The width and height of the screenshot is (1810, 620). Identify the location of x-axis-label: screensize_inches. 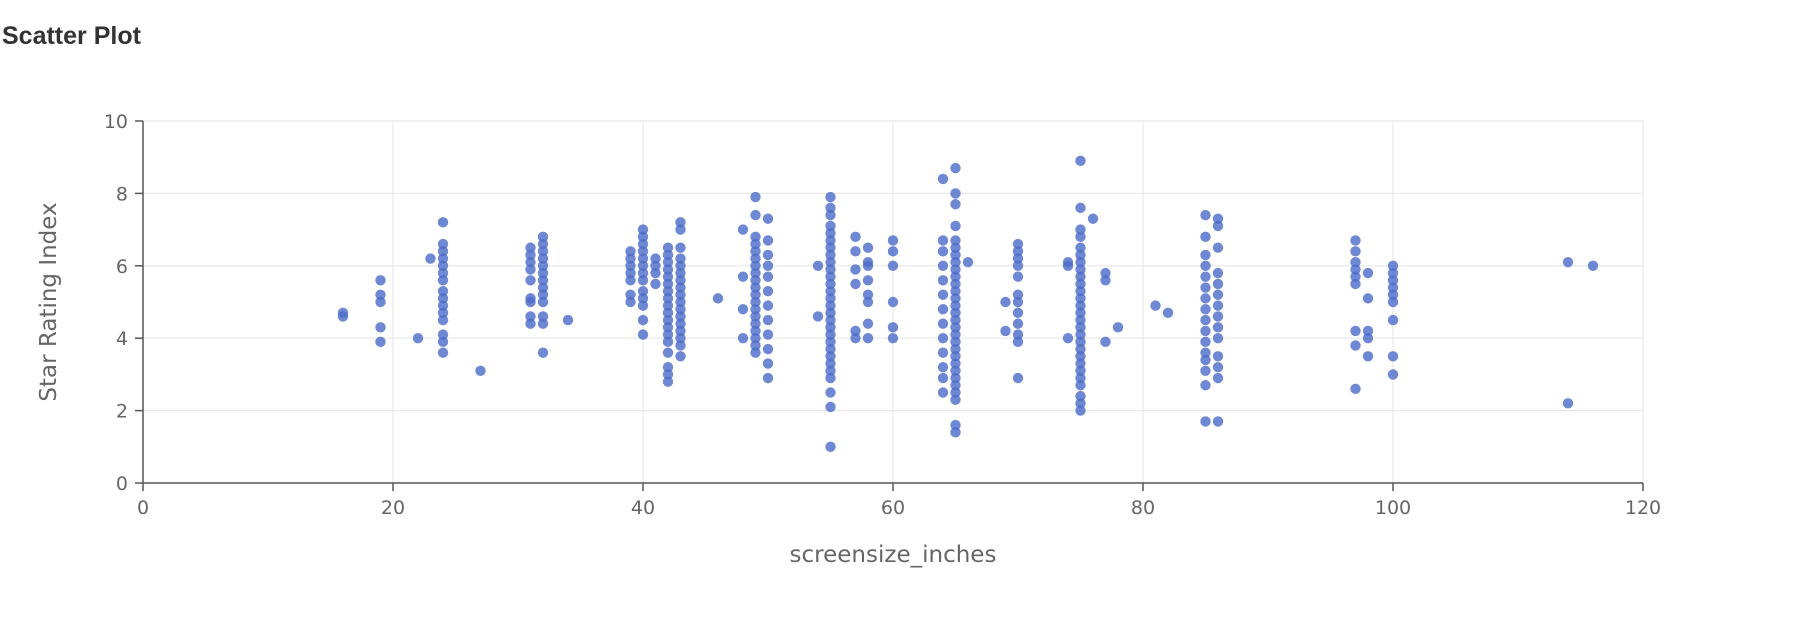
(893, 555).